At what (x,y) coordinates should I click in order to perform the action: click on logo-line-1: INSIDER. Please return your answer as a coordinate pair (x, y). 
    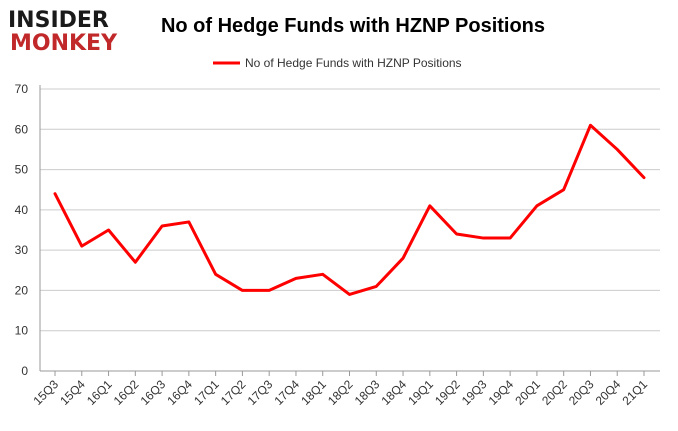
    Looking at the image, I should click on (58, 20).